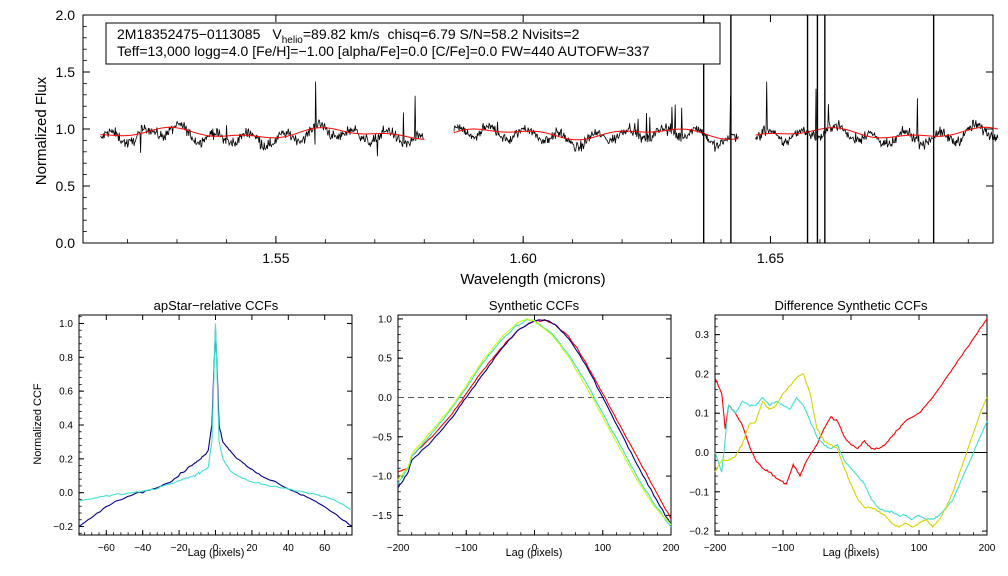 The image size is (1008, 576). I want to click on series-diff-cyan, so click(851, 458).